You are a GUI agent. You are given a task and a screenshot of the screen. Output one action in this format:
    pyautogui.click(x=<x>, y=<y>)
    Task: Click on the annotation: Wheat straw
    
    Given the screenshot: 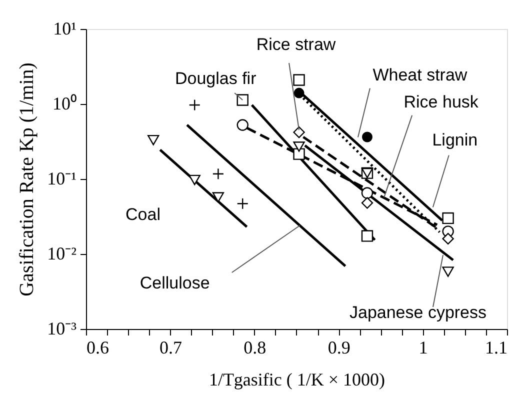 What is the action you would take?
    pyautogui.click(x=420, y=74)
    